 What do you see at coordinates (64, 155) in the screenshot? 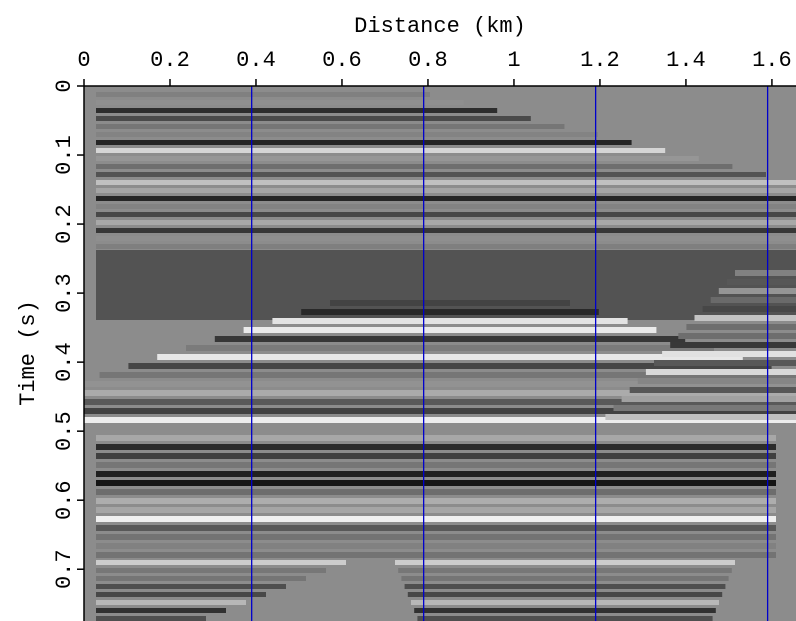
I see `y-tick-label: 0.1` at bounding box center [64, 155].